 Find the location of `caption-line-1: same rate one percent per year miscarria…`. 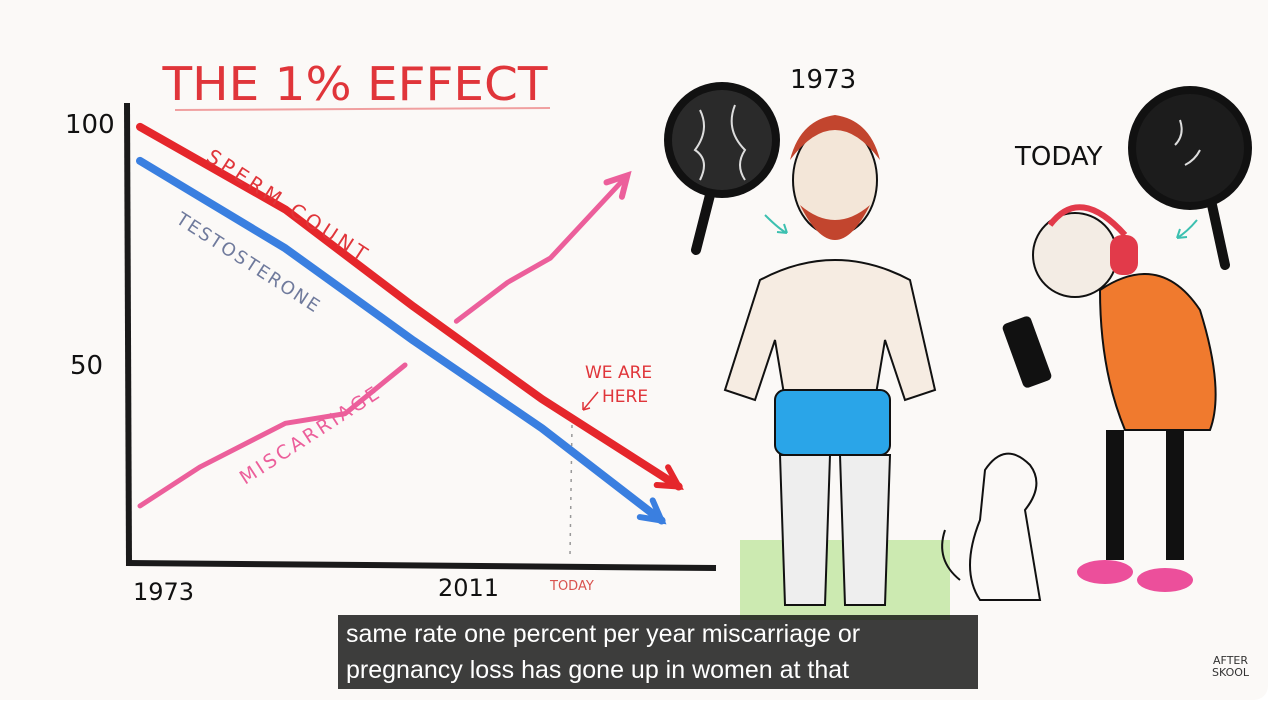

caption-line-1: same rate one percent per year miscarria… is located at coordinates (603, 634).